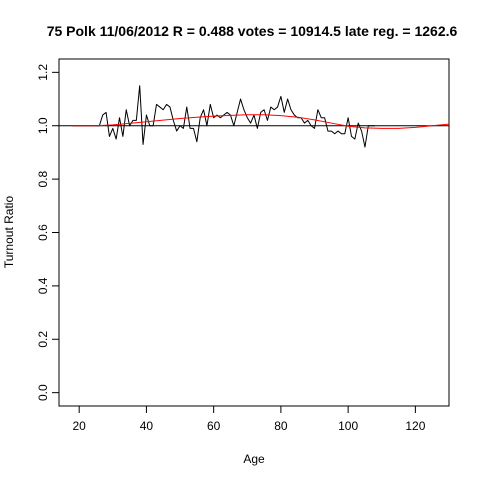 This screenshot has height=480, width=480. I want to click on y-tick-label: 0.8, so click(43, 178).